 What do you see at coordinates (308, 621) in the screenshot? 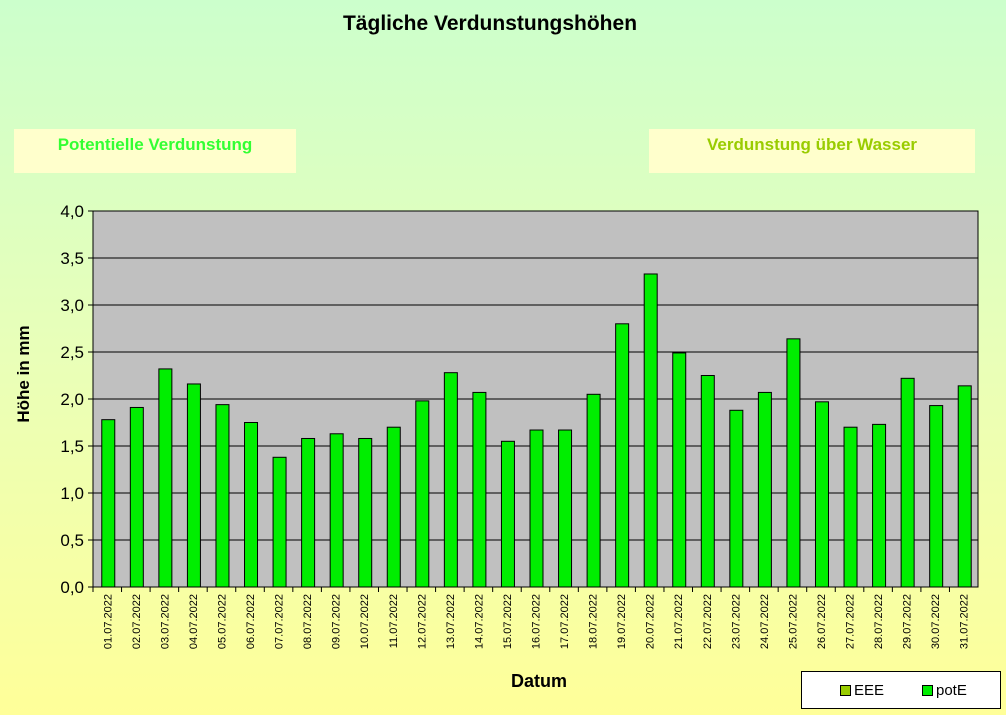
I see `x-tick-label: 08.07.2022` at bounding box center [308, 621].